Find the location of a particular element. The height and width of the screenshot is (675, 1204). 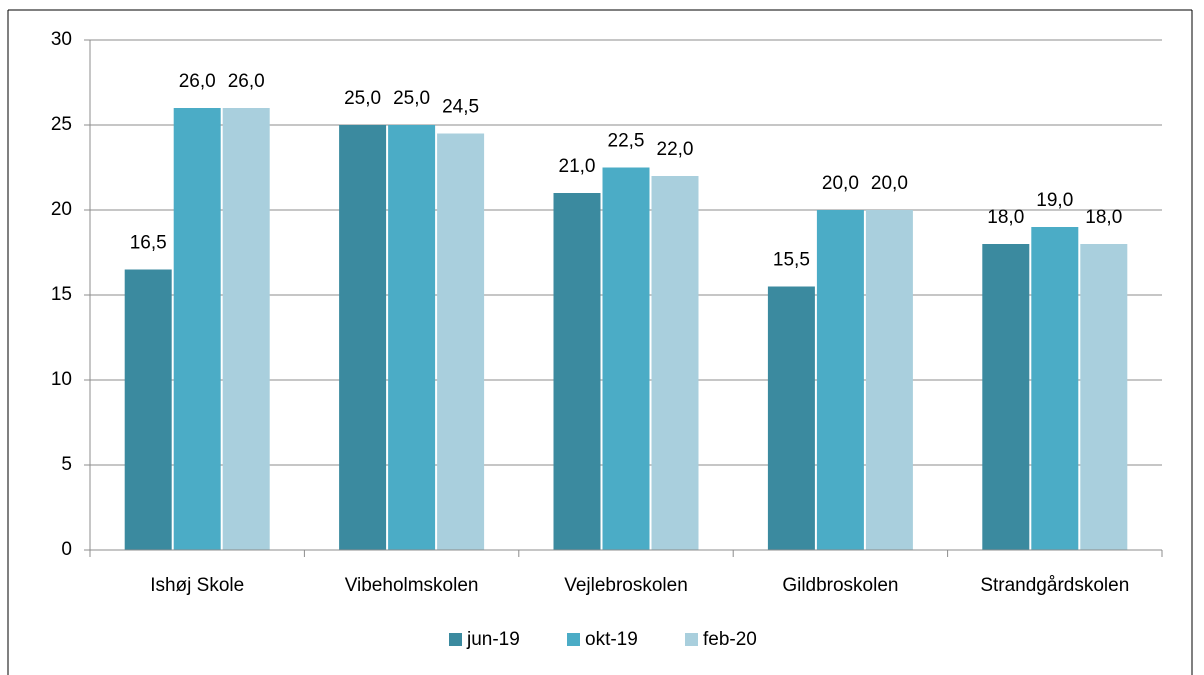

x-tick-label: Vibeholmskolen is located at coordinates (412, 585).